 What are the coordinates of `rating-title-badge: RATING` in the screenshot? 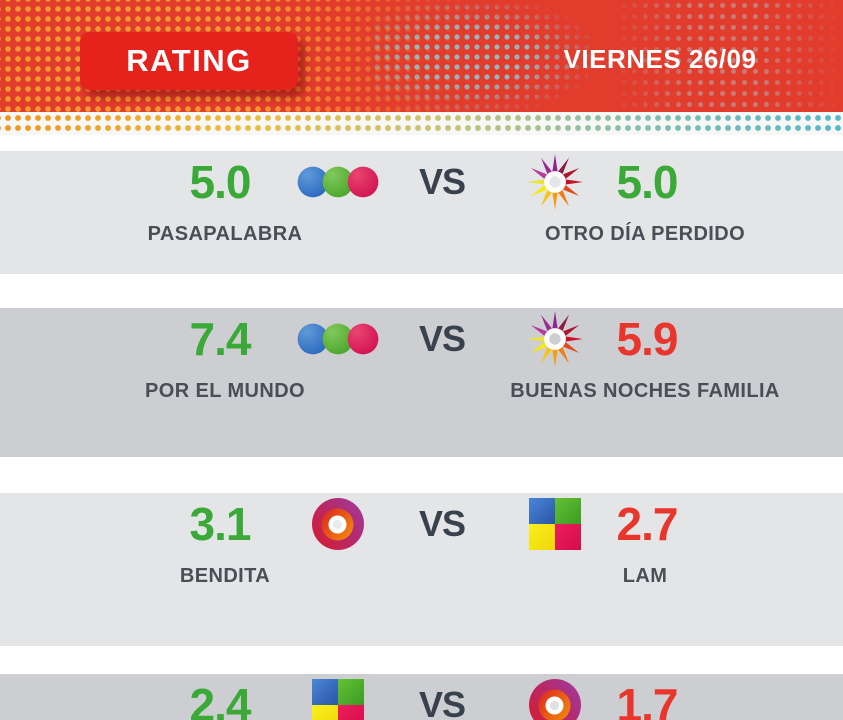 It's located at (189, 61).